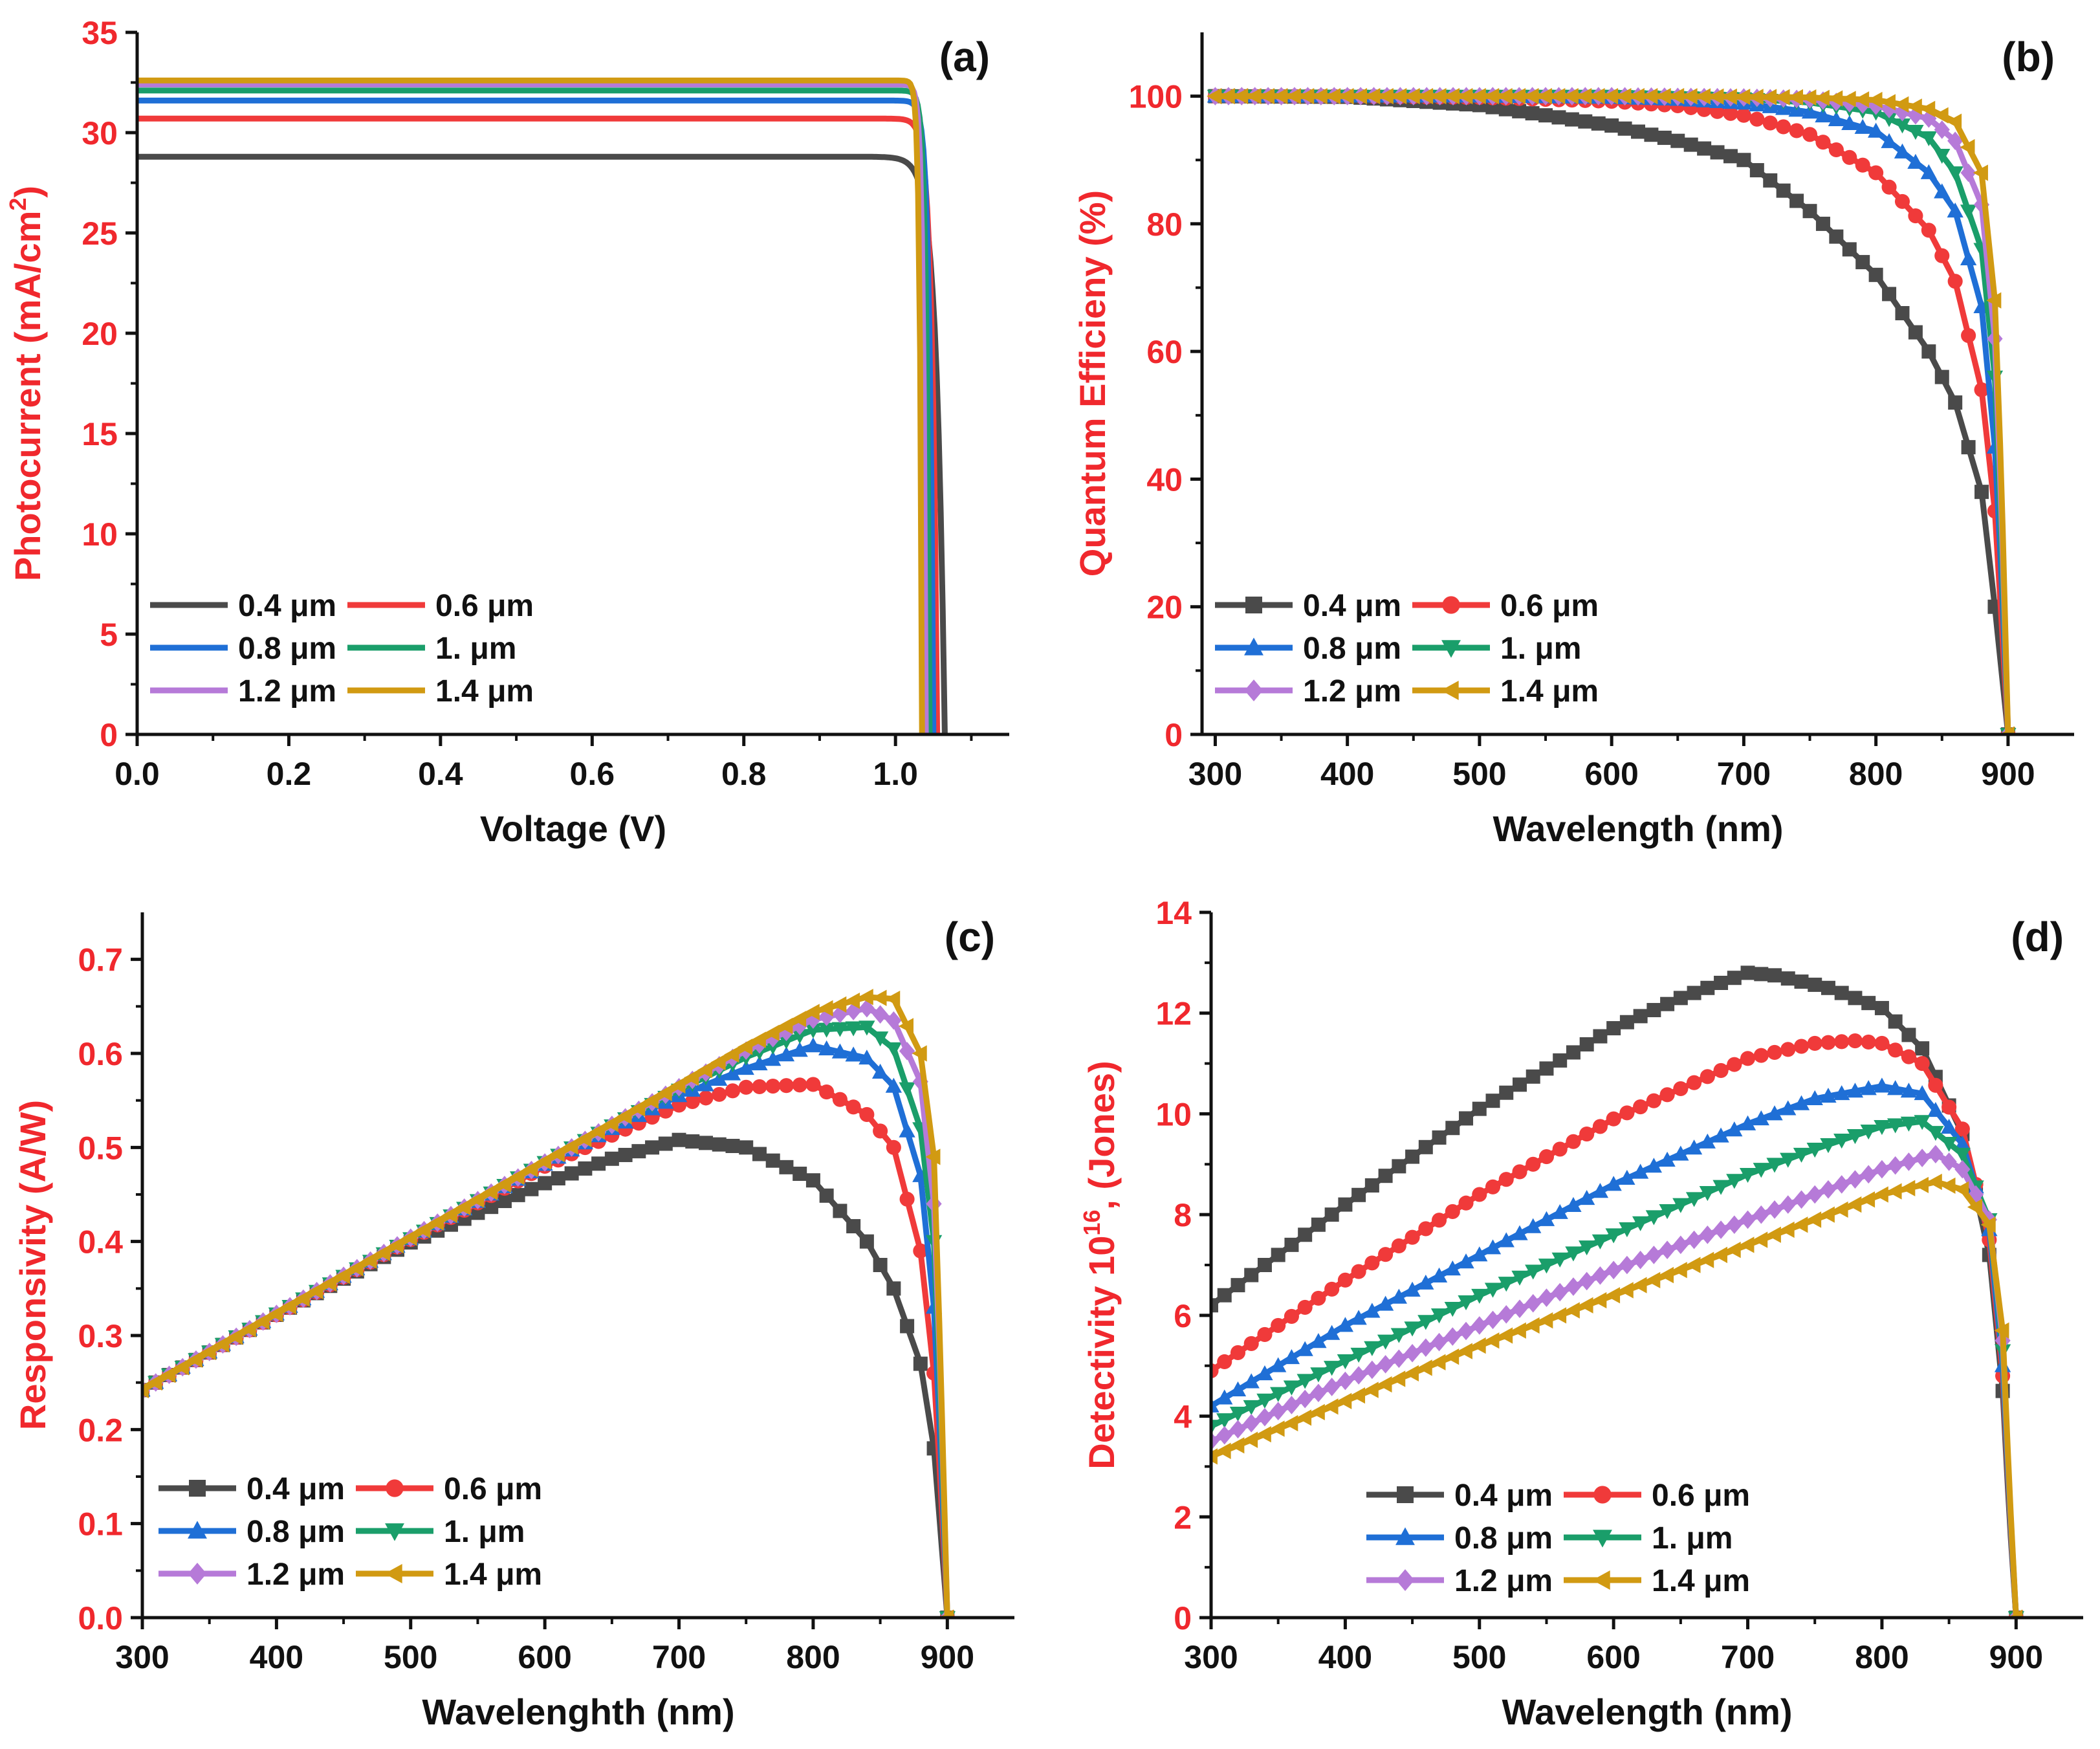 Image resolution: width=2100 pixels, height=1749 pixels. What do you see at coordinates (252, 1574) in the screenshot?
I see `legend-item-4: 1.2 μm` at bounding box center [252, 1574].